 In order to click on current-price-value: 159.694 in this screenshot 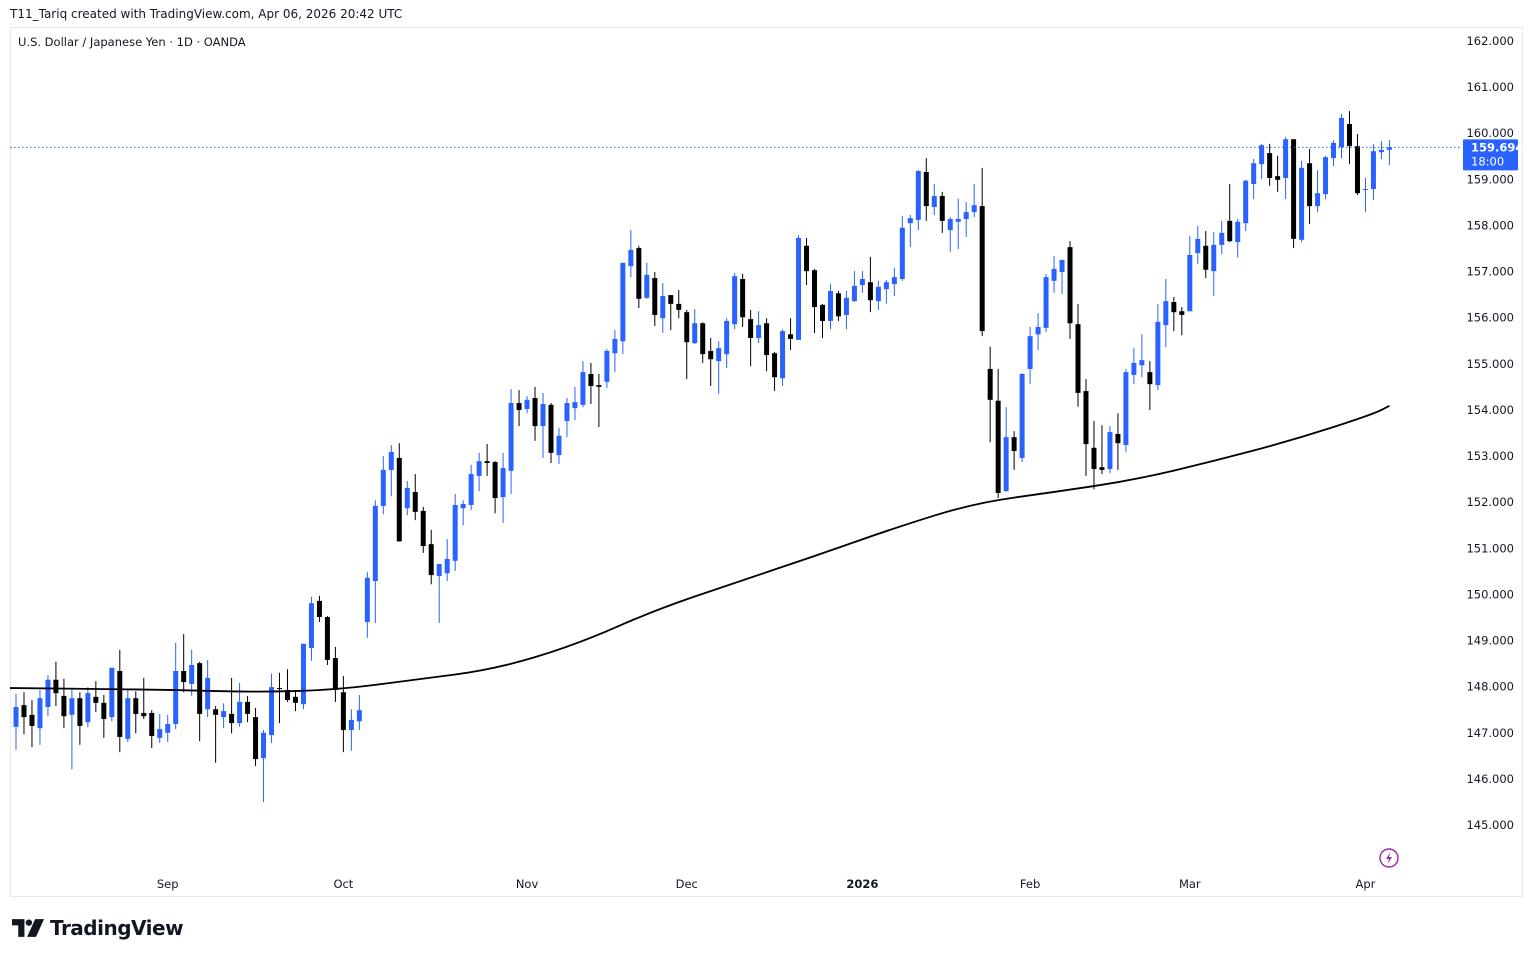, I will do `click(1497, 147)`.